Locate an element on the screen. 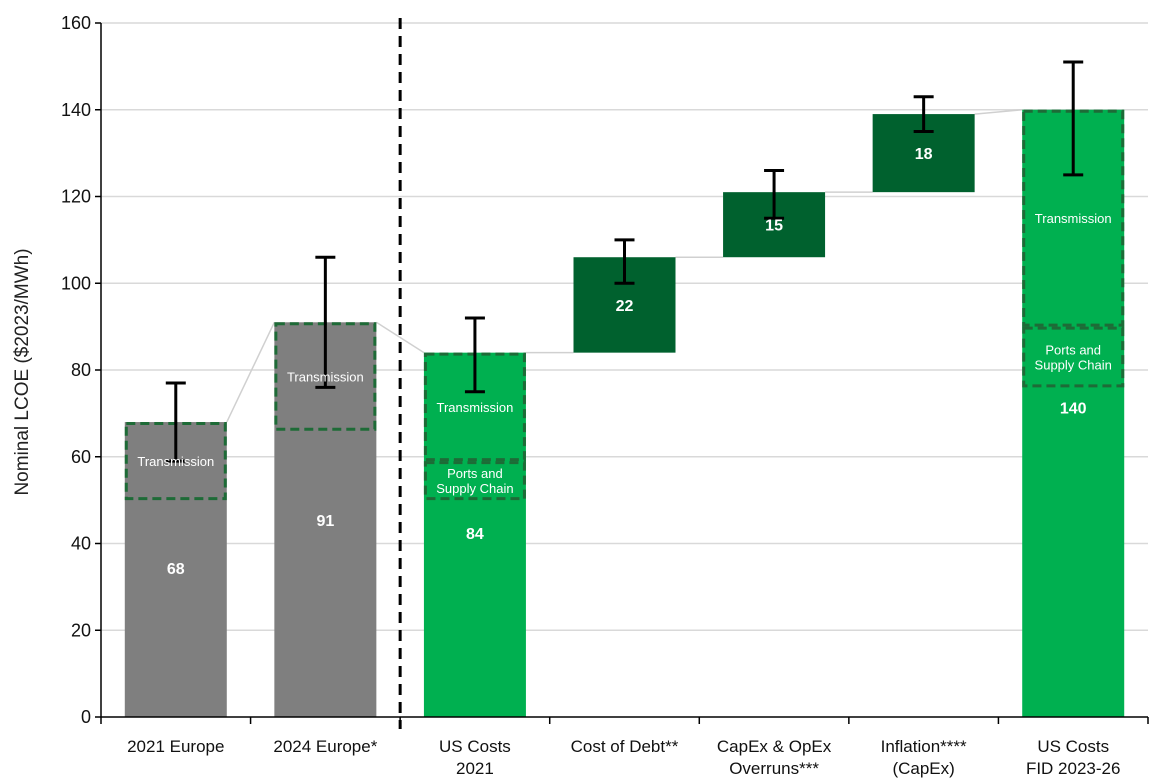  x-category-label: 2021 is located at coordinates (475, 768).